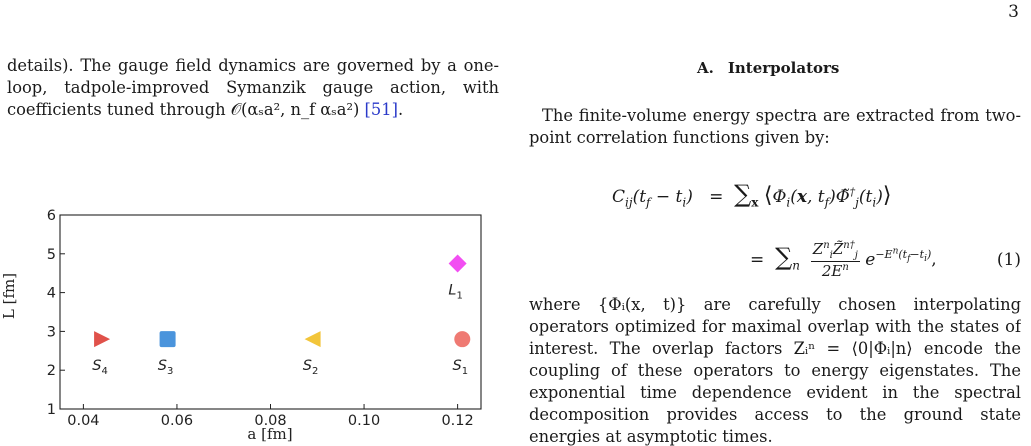 Image resolution: width=1031 pixels, height=446 pixels. What do you see at coordinates (652, 198) in the screenshot?
I see `equation-lhs: Cij(tf − ti)` at bounding box center [652, 198].